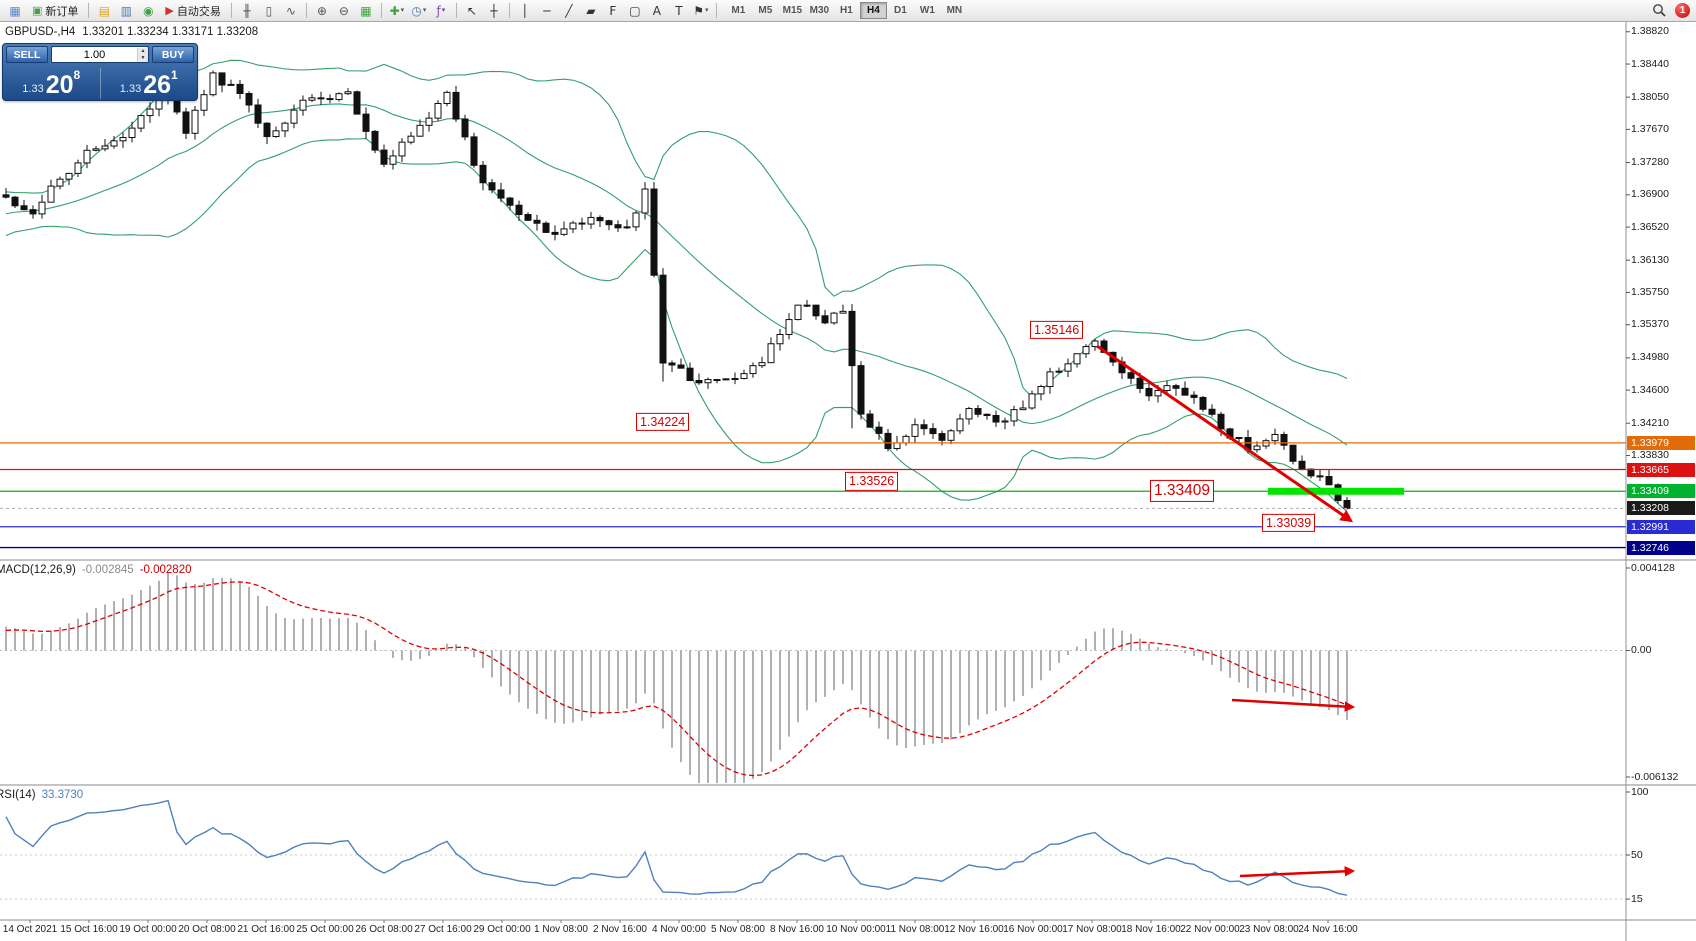 Image resolution: width=1696 pixels, height=941 pixels. I want to click on timeframe-group: M1 M5 M15 M30 H1 H4 D1 W1 MN, so click(846, 10).